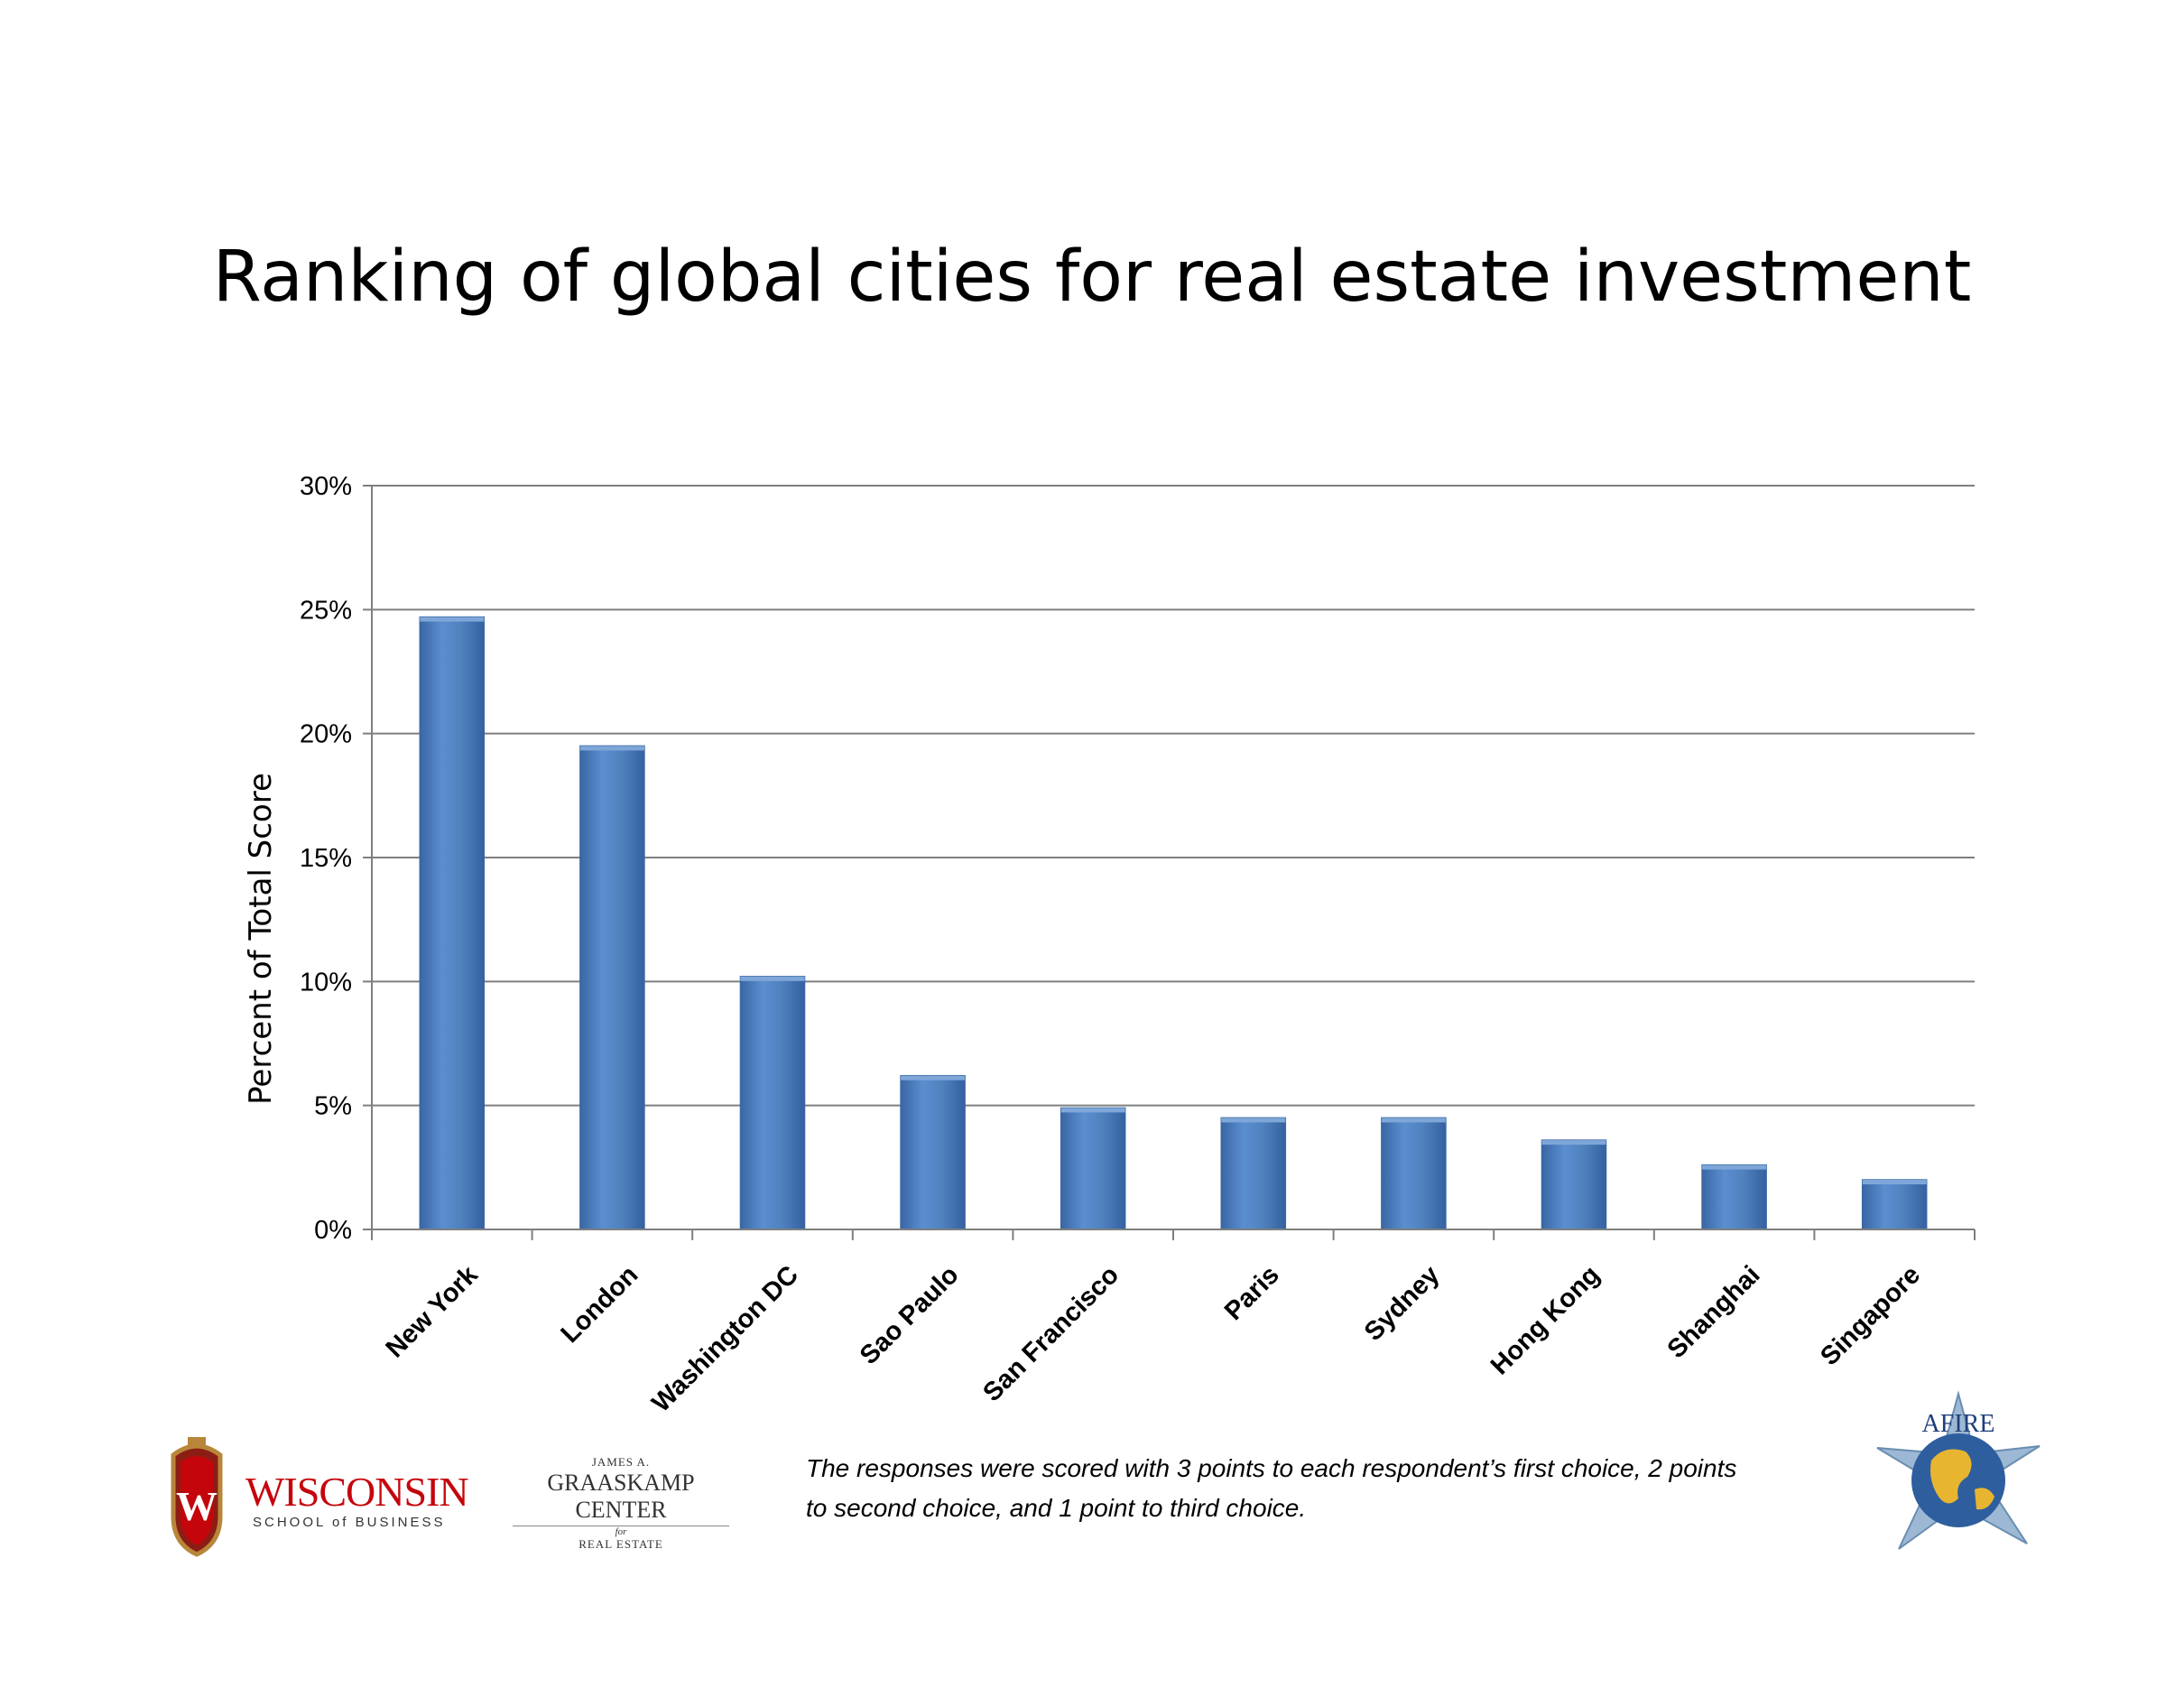 This screenshot has width=2184, height=1688. I want to click on x-category-label: Shanghai, so click(1714, 1312).